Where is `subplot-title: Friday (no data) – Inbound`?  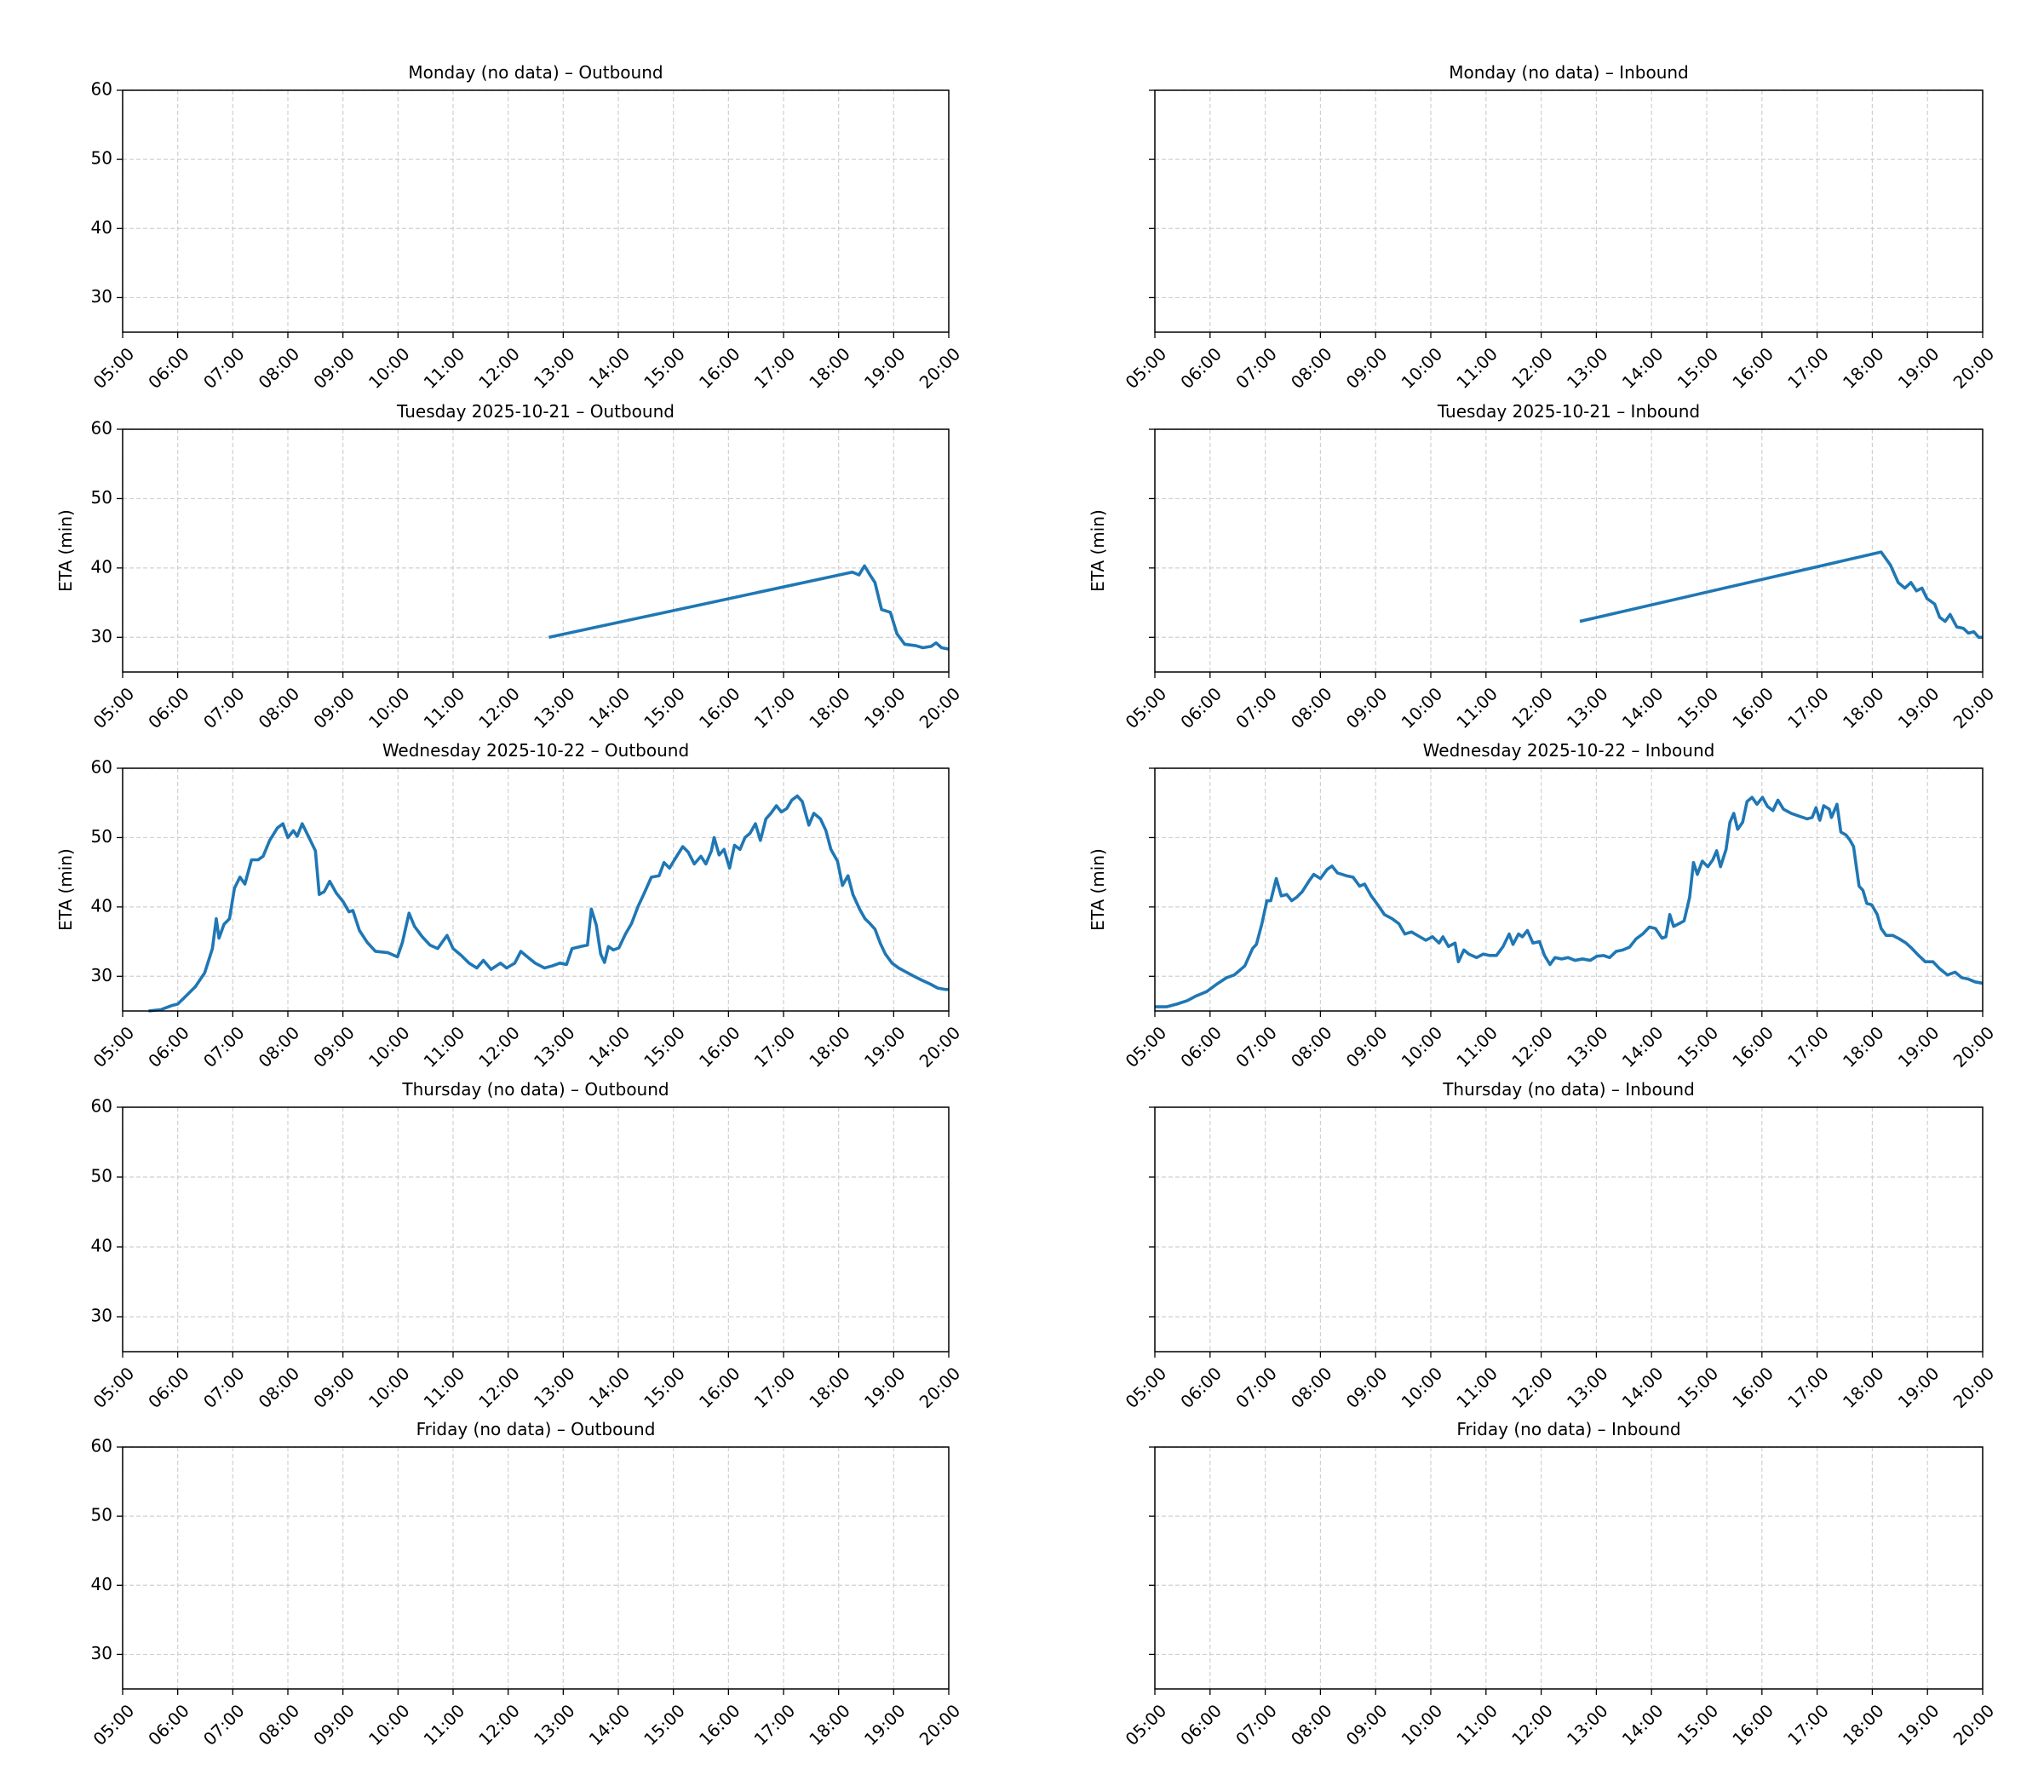
subplot-title: Friday (no data) – Inbound is located at coordinates (1568, 1429).